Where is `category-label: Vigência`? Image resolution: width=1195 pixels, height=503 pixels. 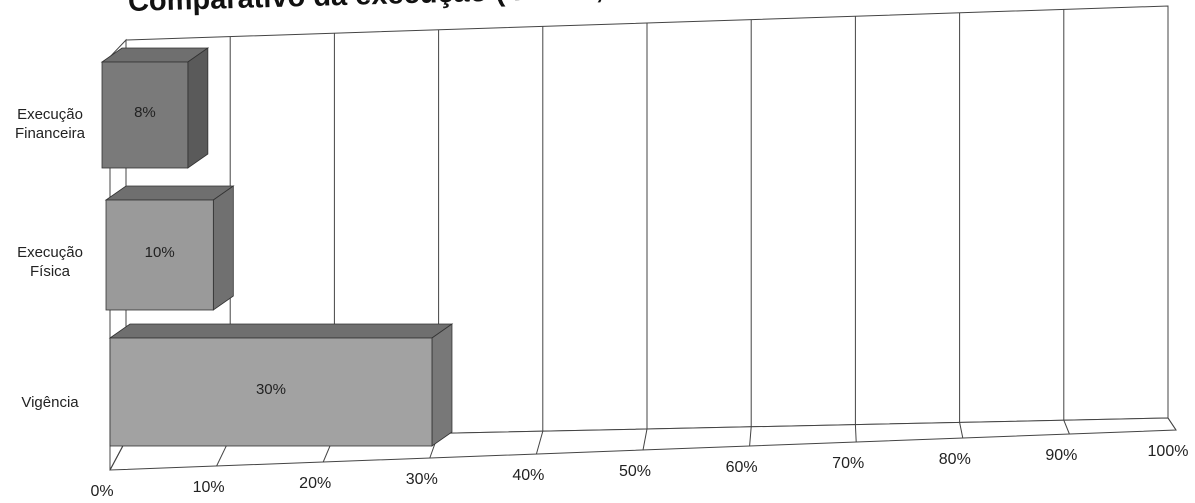
category-label: Vigência is located at coordinates (50, 402).